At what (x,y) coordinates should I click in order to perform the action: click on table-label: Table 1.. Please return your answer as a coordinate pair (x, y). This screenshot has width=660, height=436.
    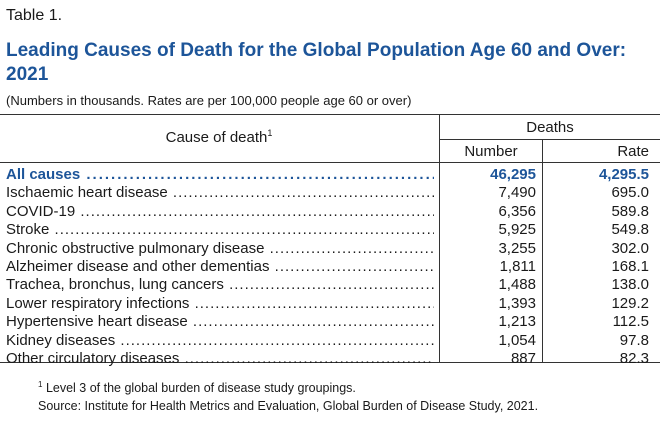
    Looking at the image, I should click on (34, 15).